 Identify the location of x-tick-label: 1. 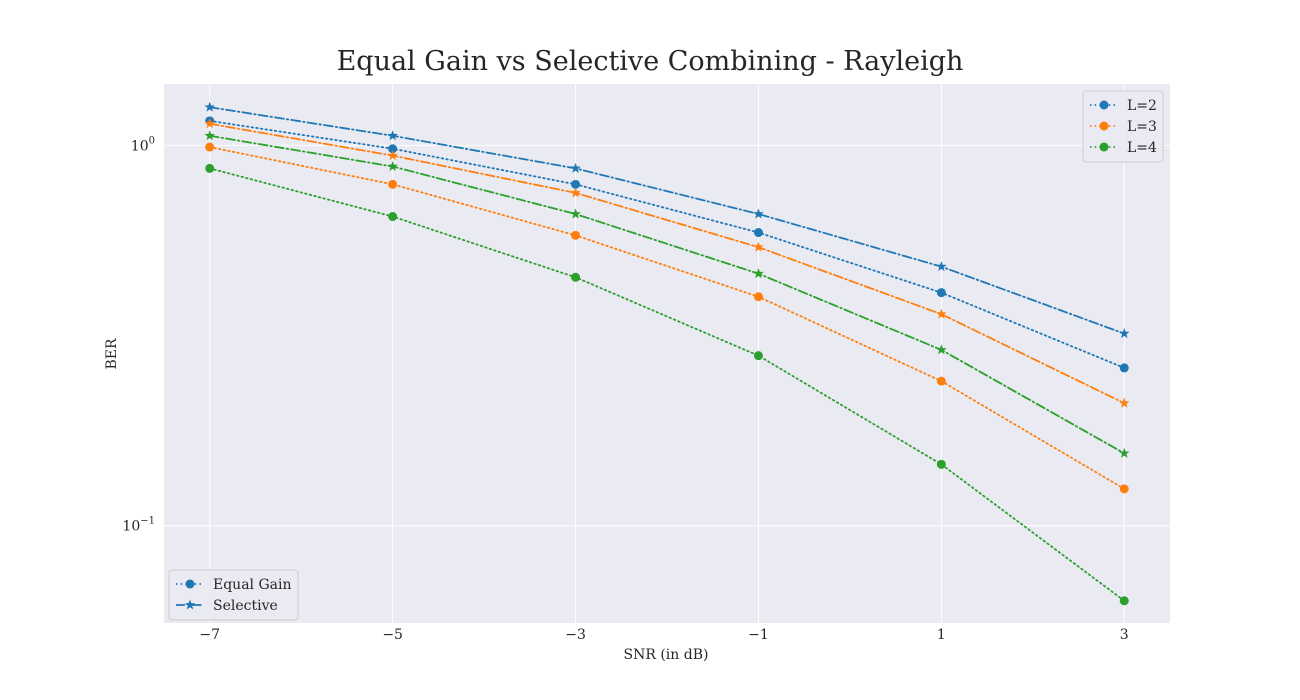
(941, 635).